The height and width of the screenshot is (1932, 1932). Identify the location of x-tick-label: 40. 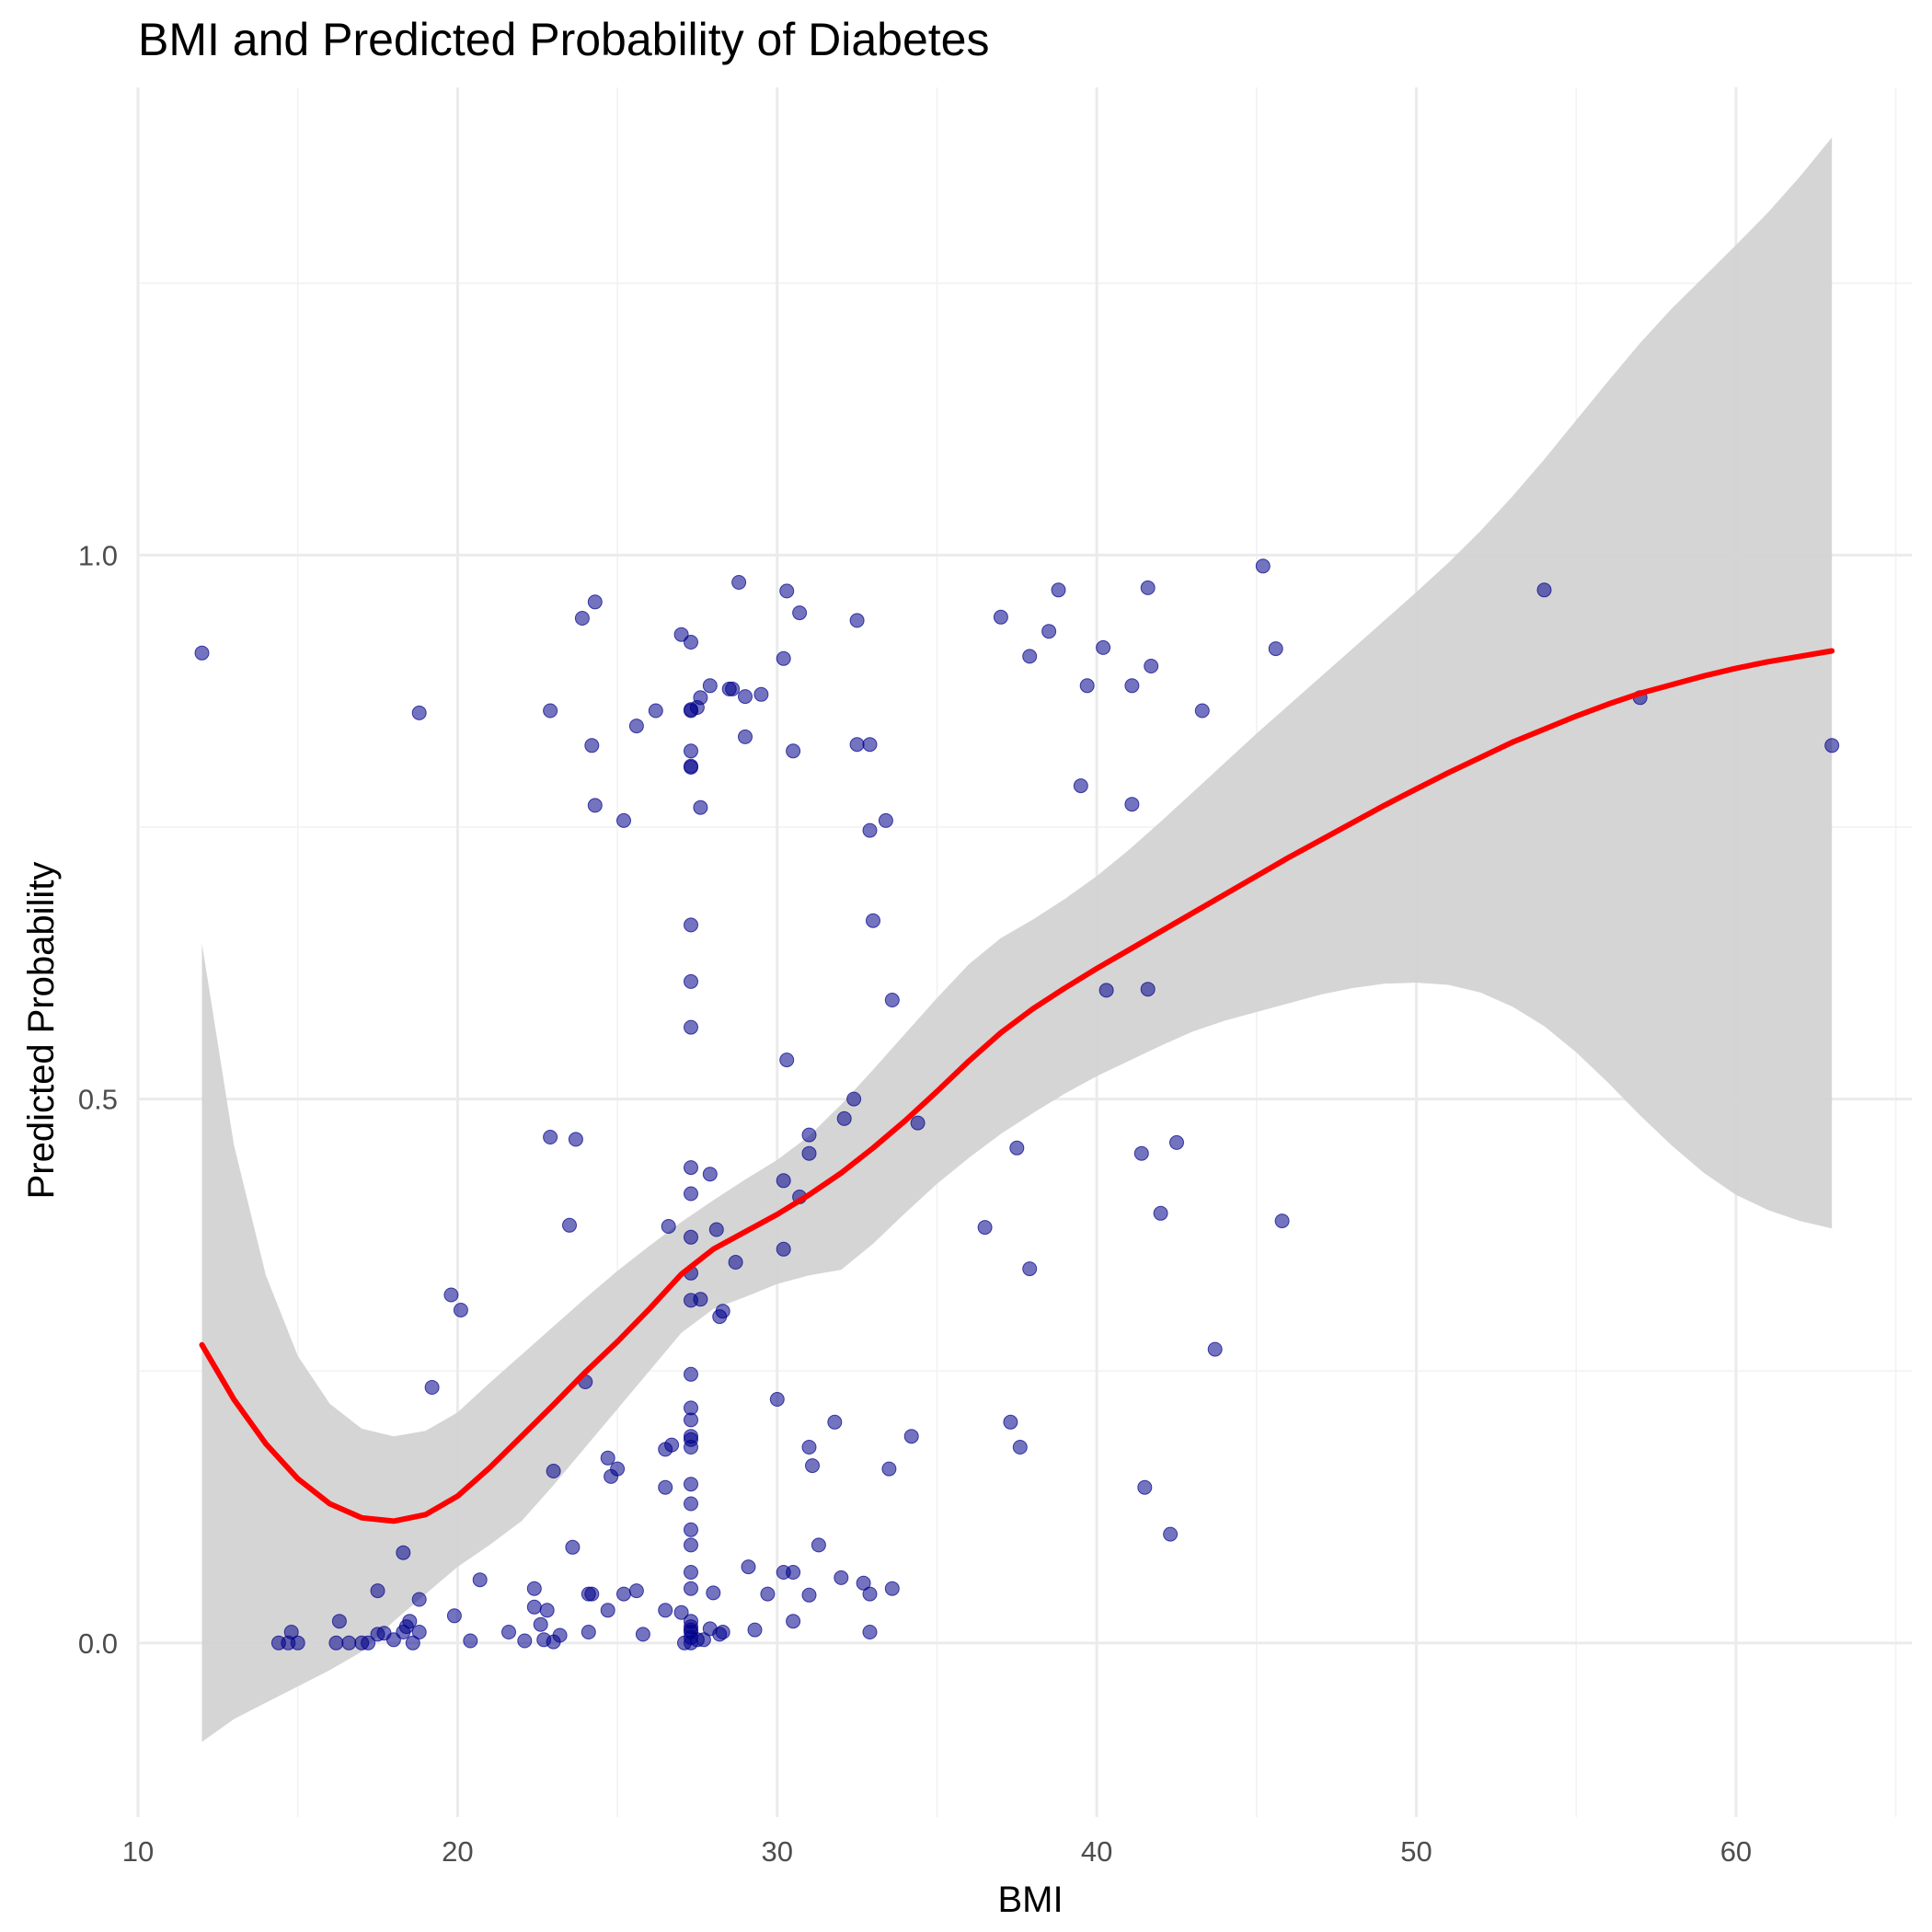
(1096, 1851).